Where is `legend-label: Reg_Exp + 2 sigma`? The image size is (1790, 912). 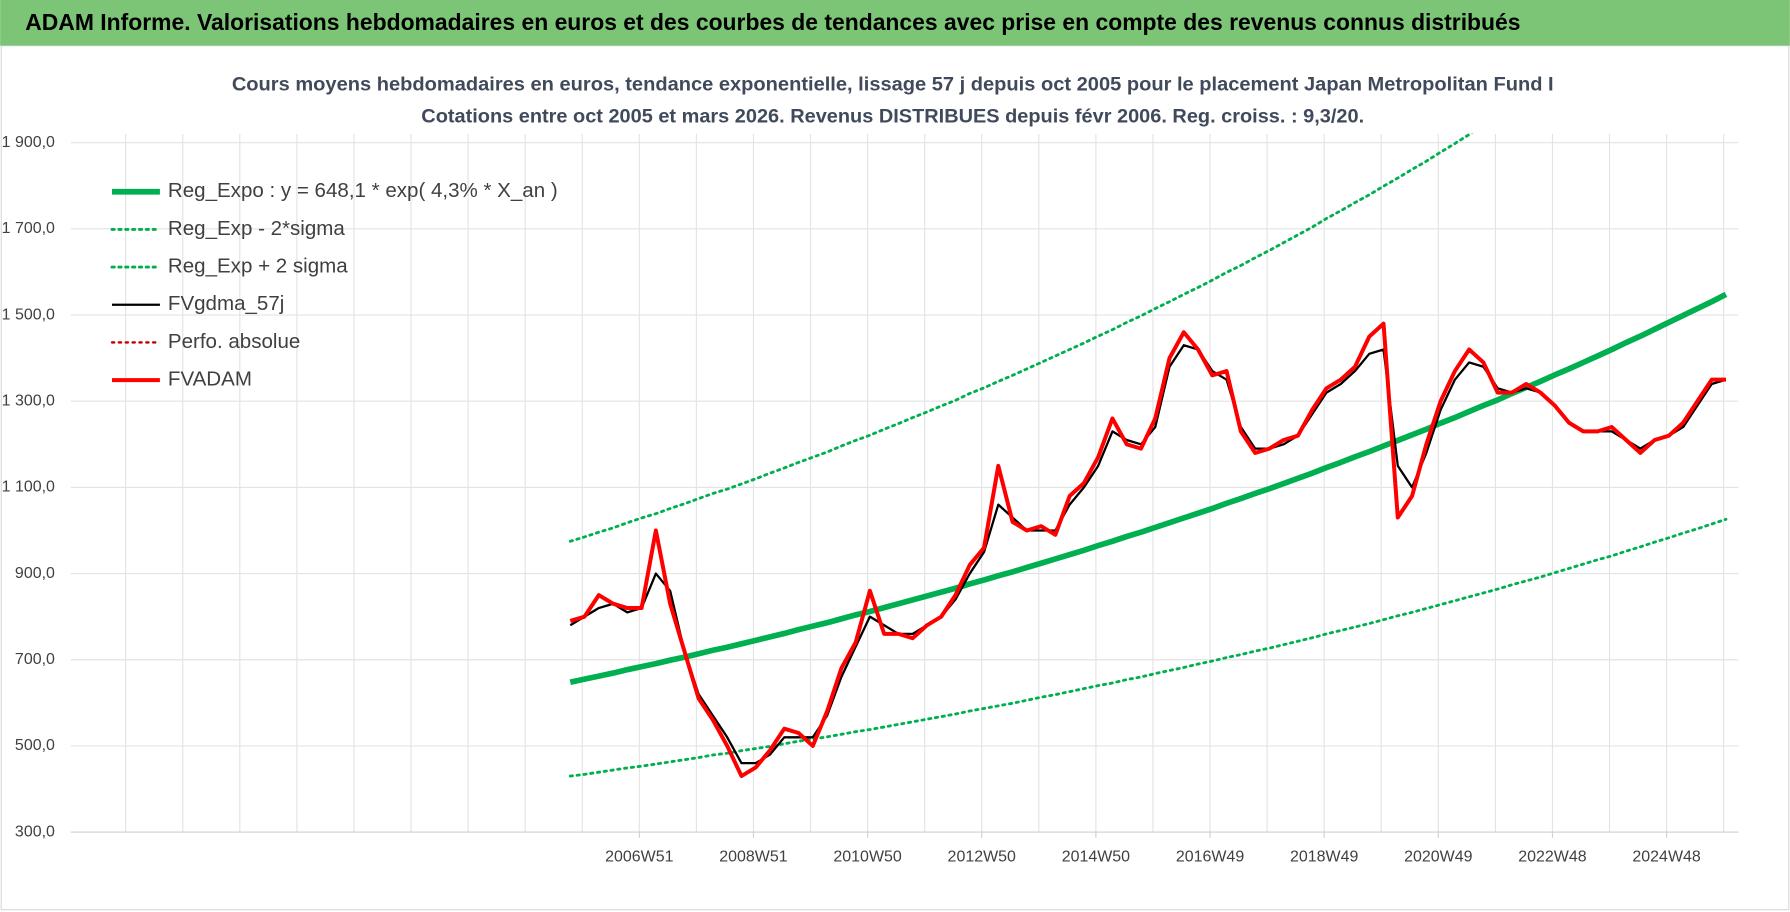
legend-label: Reg_Exp + 2 sigma is located at coordinates (258, 266).